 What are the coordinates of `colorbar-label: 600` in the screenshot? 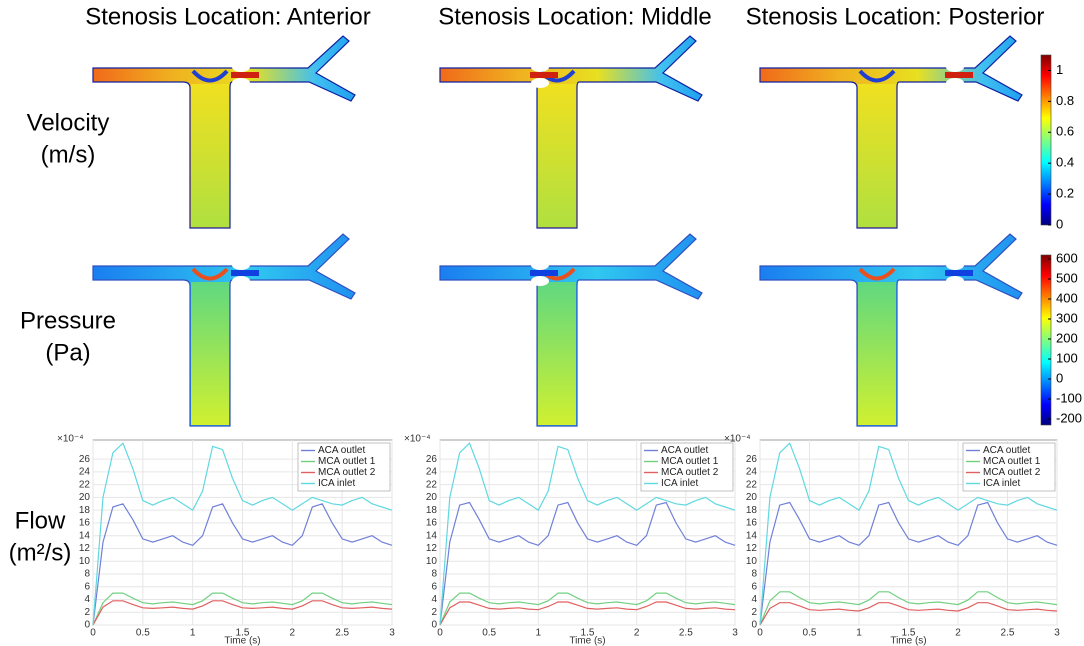 It's located at (1067, 257).